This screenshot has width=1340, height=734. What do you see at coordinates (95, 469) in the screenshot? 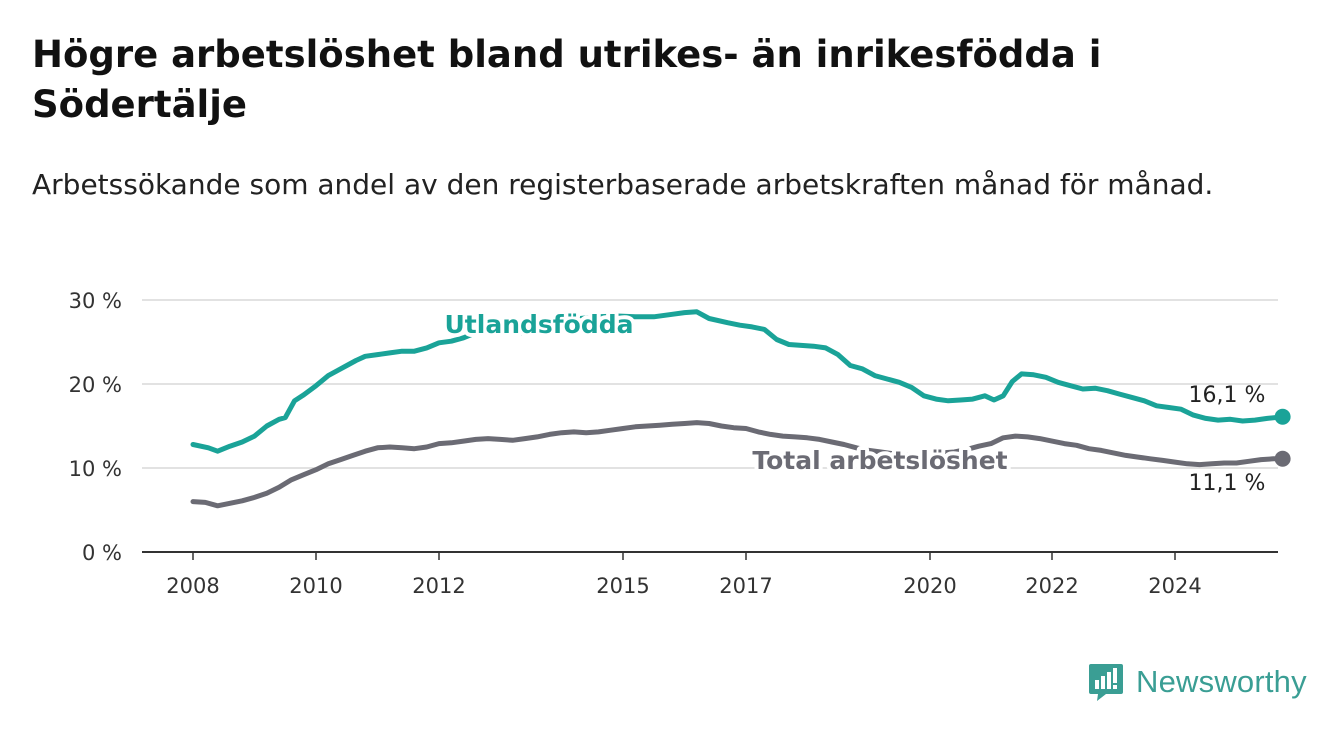
I see `y-tick-label: 10 %` at bounding box center [95, 469].